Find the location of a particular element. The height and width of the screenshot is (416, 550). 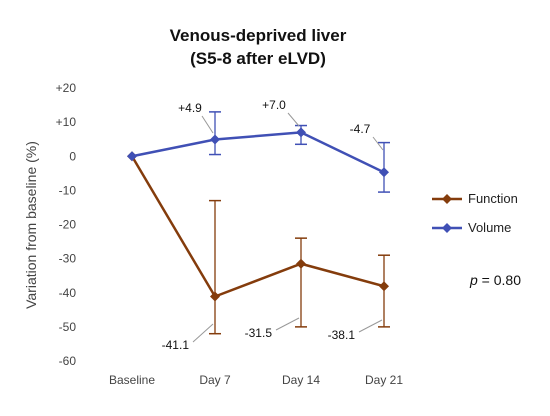

data-label: +4.9 is located at coordinates (190, 108).